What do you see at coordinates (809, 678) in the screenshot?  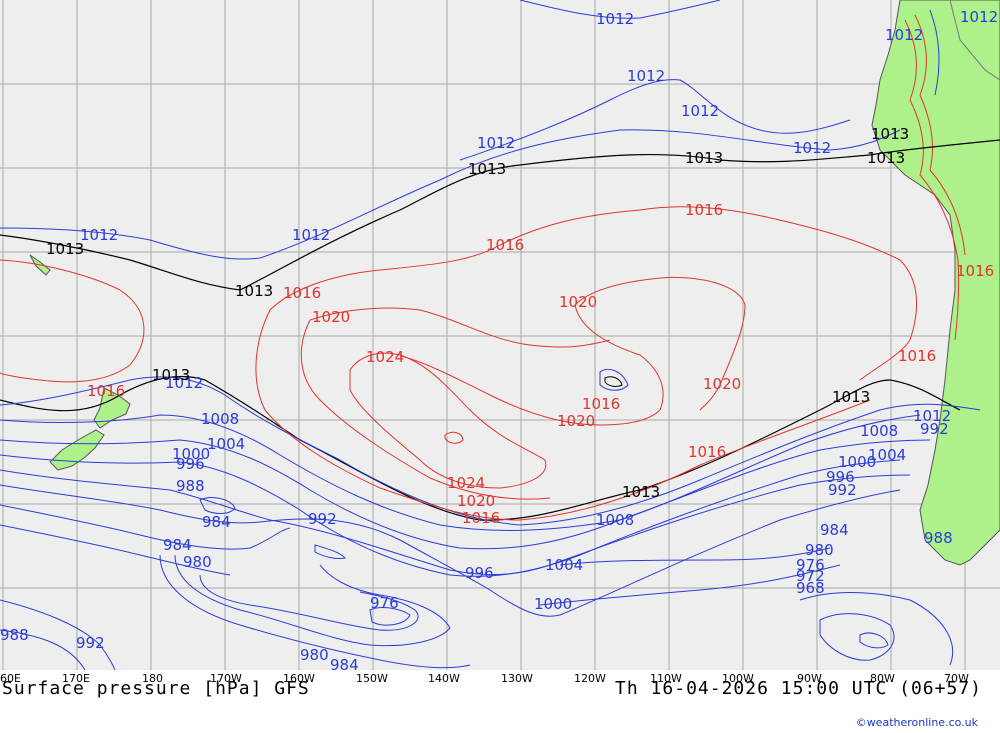 I see `longitude-label: 90W` at bounding box center [809, 678].